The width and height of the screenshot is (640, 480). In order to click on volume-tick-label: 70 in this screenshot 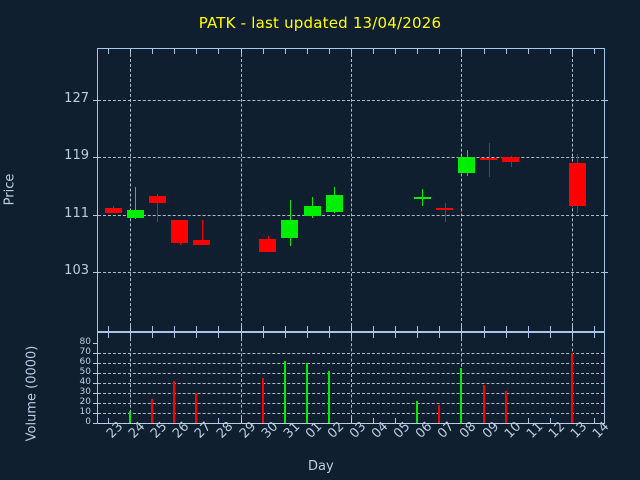, I will do `click(85, 352)`.